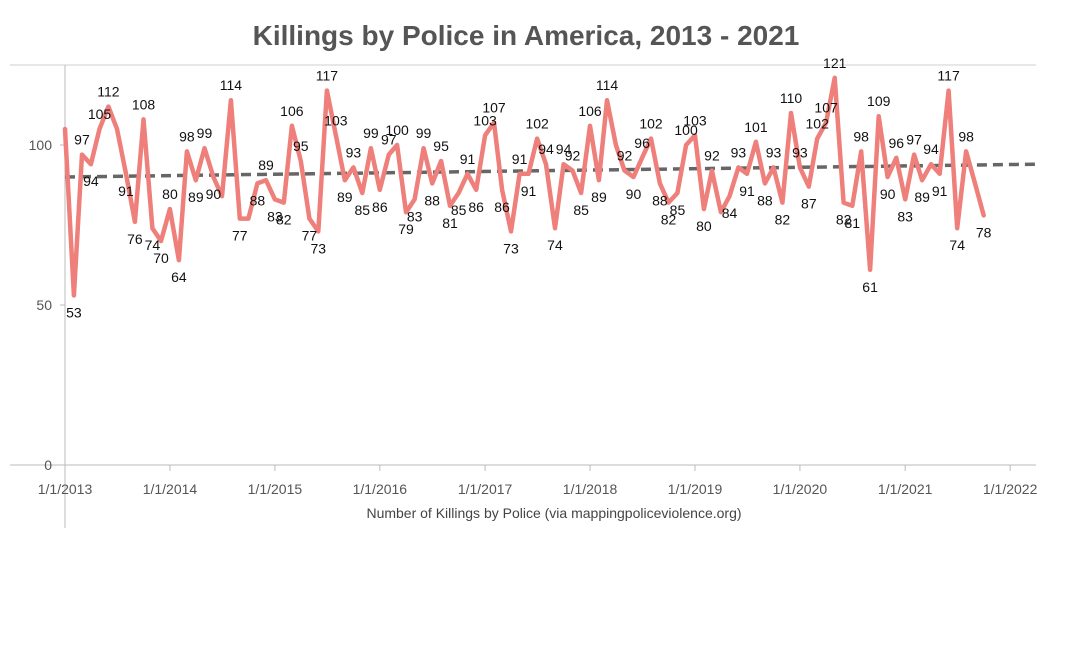 Image resolution: width=1086 pixels, height=648 pixels. Describe the element at coordinates (1010, 489) in the screenshot. I see `x-tick-label: 1/1/2022` at that location.